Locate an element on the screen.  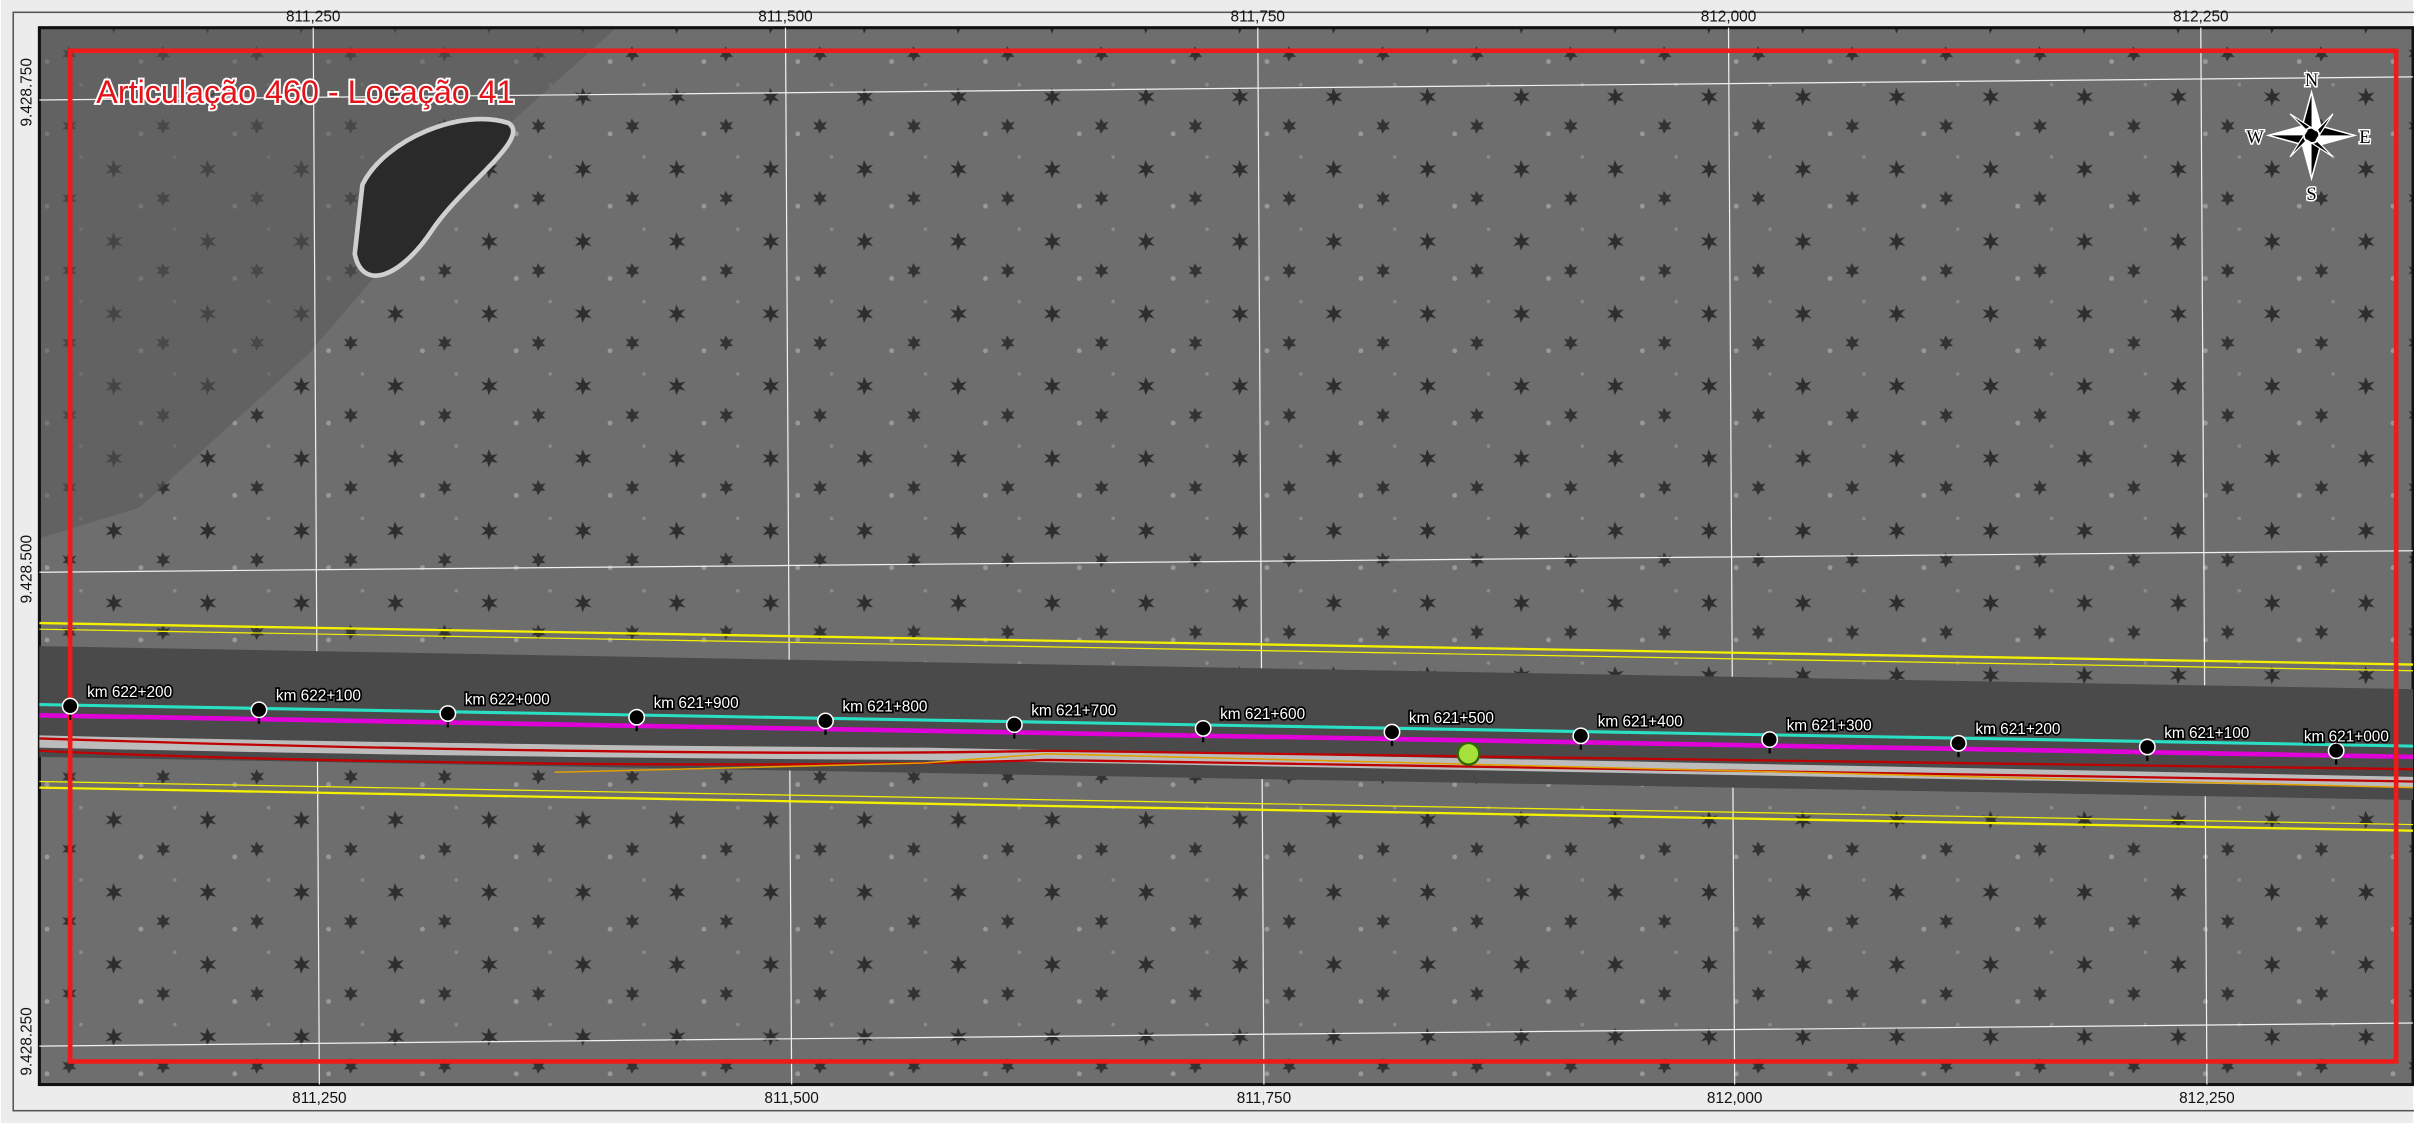
axis-line is located at coordinates (1226, 725).